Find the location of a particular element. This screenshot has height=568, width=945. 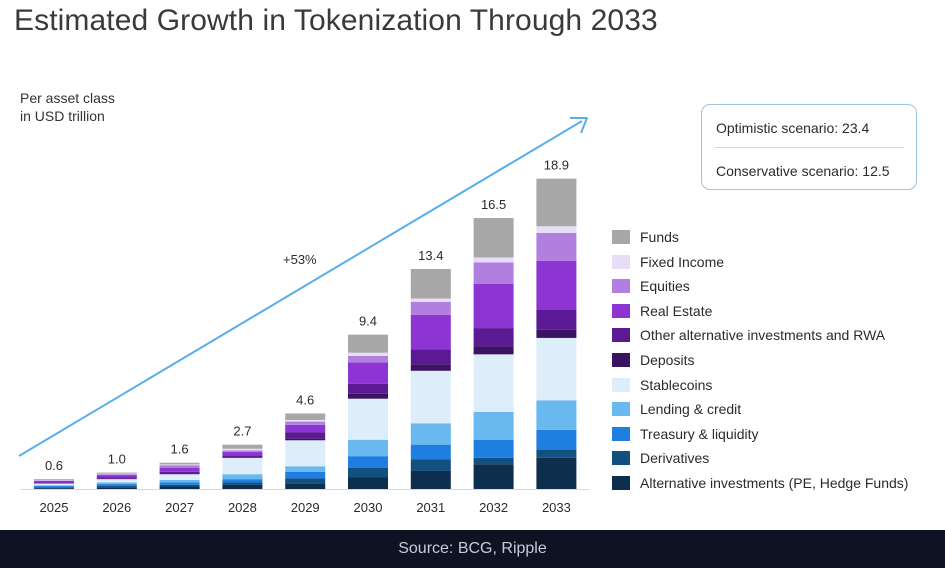

x-tick-2026: 2026 is located at coordinates (116, 507).